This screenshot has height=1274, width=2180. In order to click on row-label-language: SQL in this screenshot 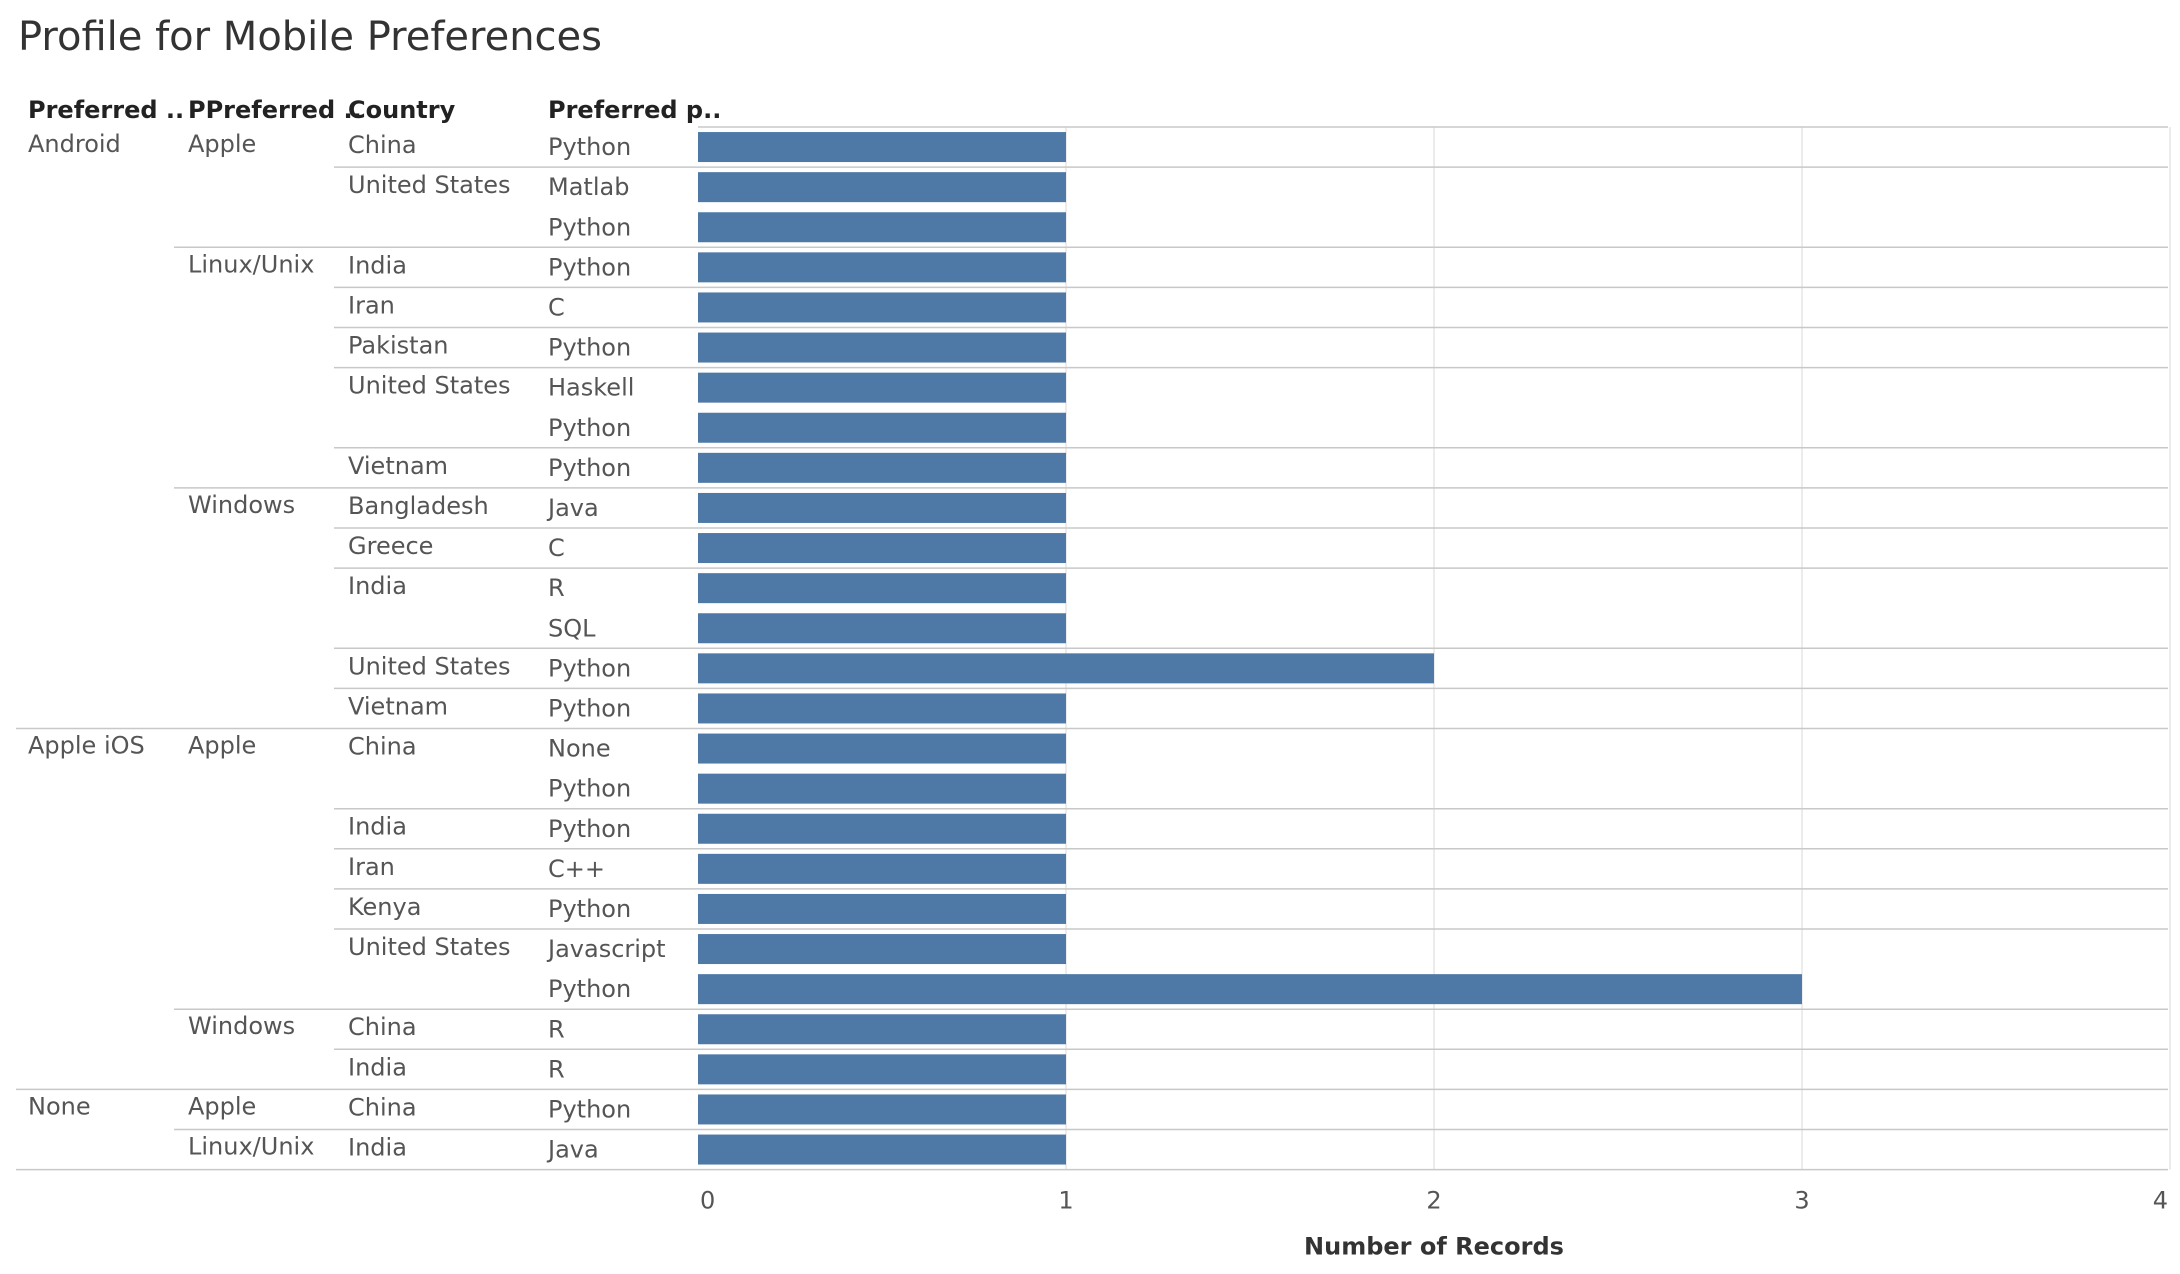, I will do `click(572, 628)`.